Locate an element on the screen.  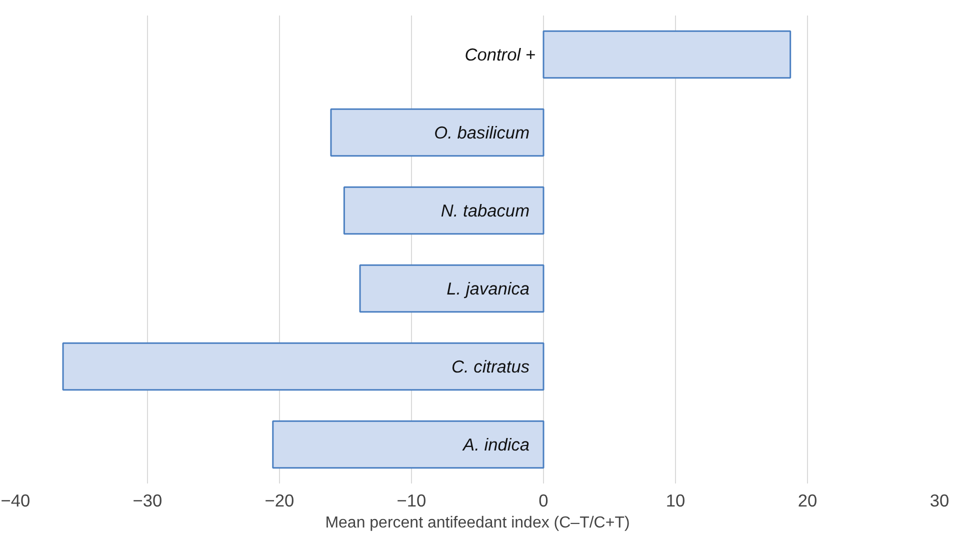
y-tick-label: Control + is located at coordinates (500, 54).